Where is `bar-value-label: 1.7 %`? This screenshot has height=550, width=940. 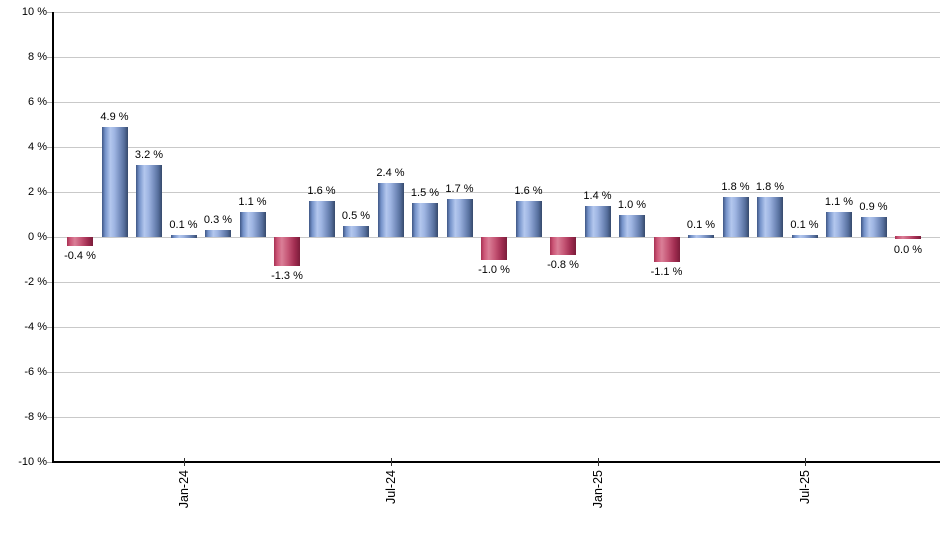
bar-value-label: 1.7 % is located at coordinates (459, 188).